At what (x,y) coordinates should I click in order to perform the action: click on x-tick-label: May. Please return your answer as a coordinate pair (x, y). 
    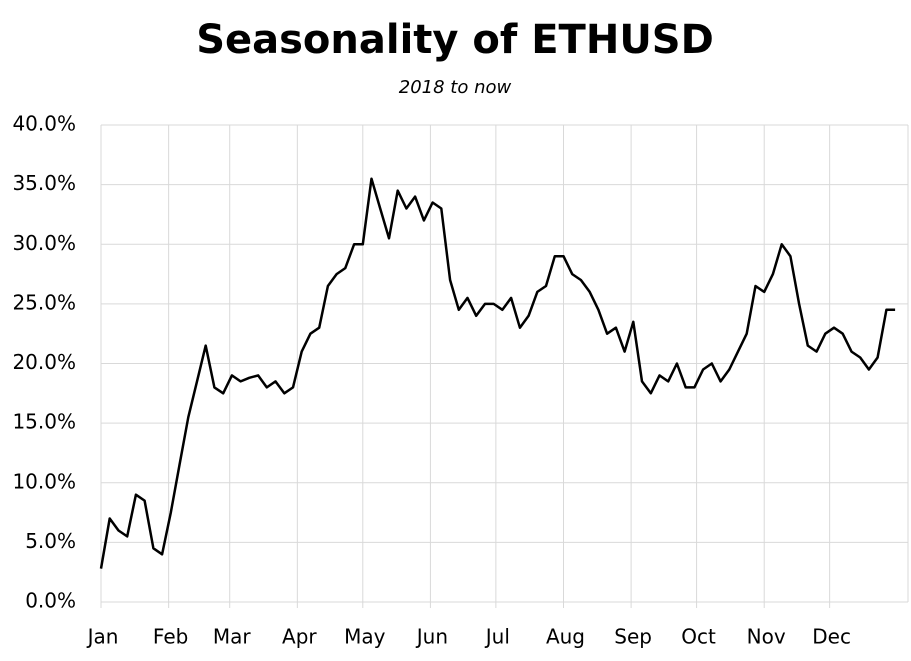
    Looking at the image, I should click on (365, 637).